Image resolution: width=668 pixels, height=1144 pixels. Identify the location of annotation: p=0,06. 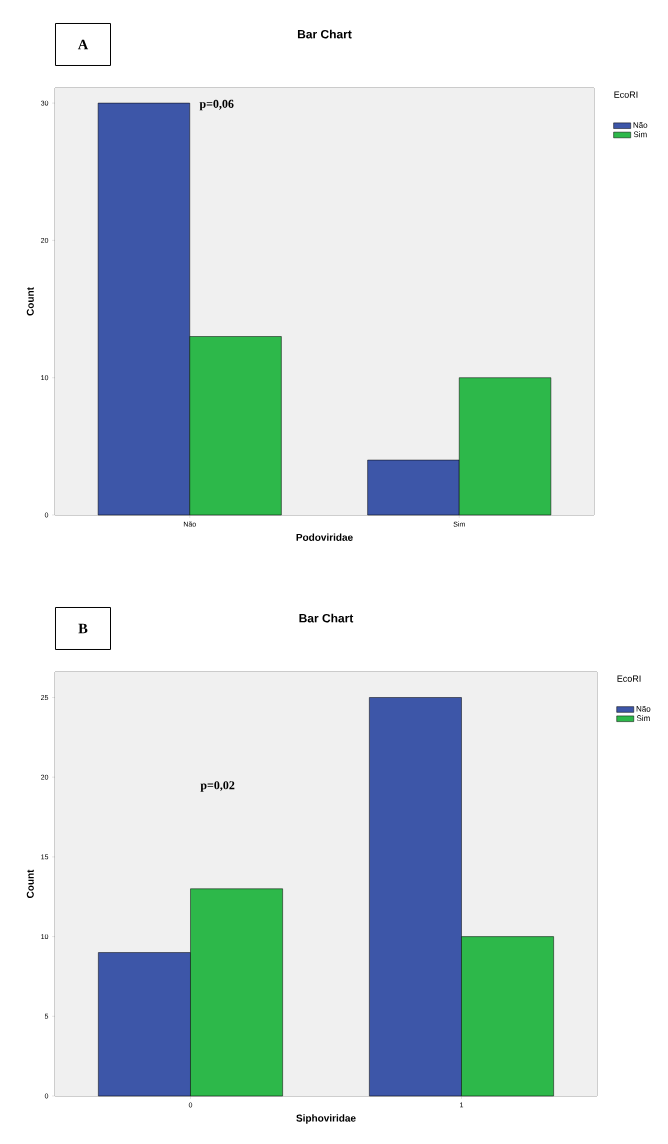
(216, 105).